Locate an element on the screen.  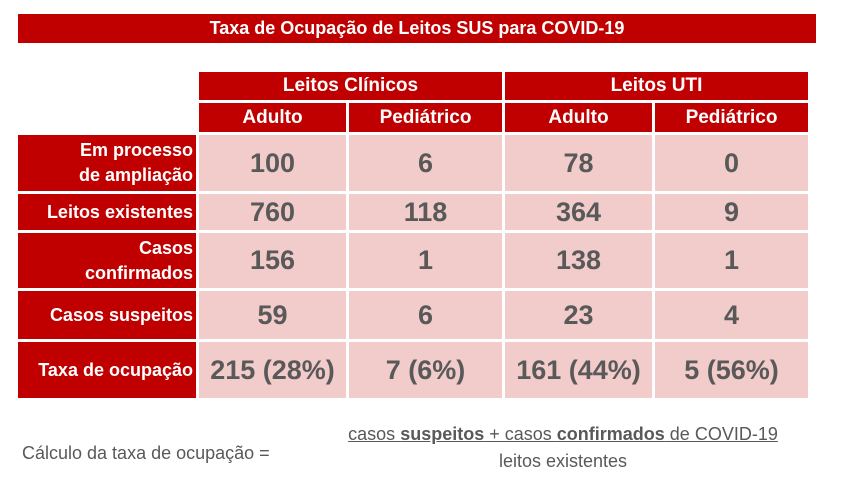
table-cell: 23 is located at coordinates (578, 315).